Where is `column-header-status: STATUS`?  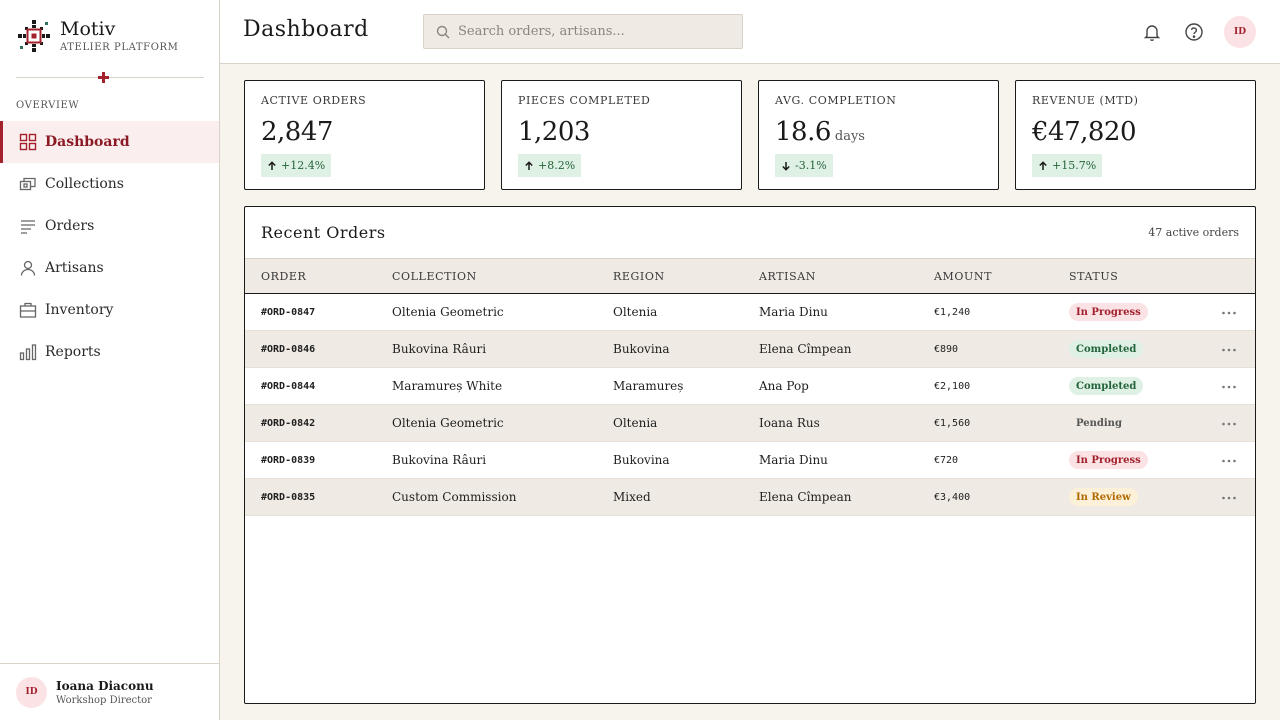 column-header-status: STATUS is located at coordinates (1094, 276).